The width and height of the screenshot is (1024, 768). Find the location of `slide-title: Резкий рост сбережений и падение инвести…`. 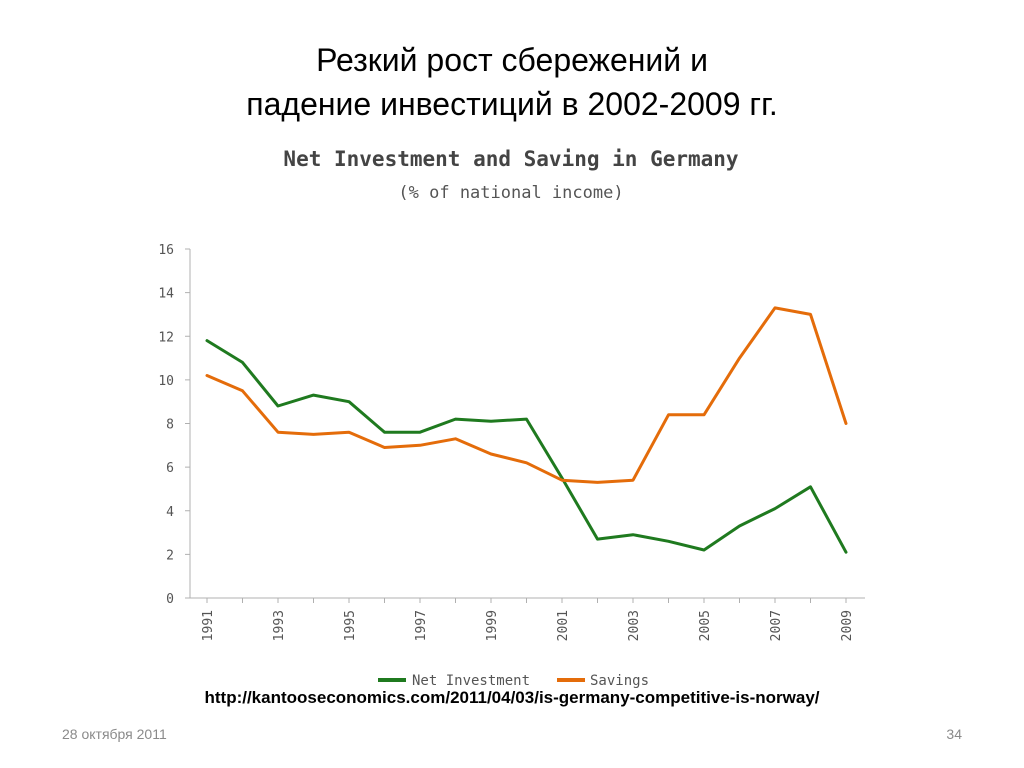

slide-title: Резкий рост сбережений и падение инвести… is located at coordinates (512, 82).